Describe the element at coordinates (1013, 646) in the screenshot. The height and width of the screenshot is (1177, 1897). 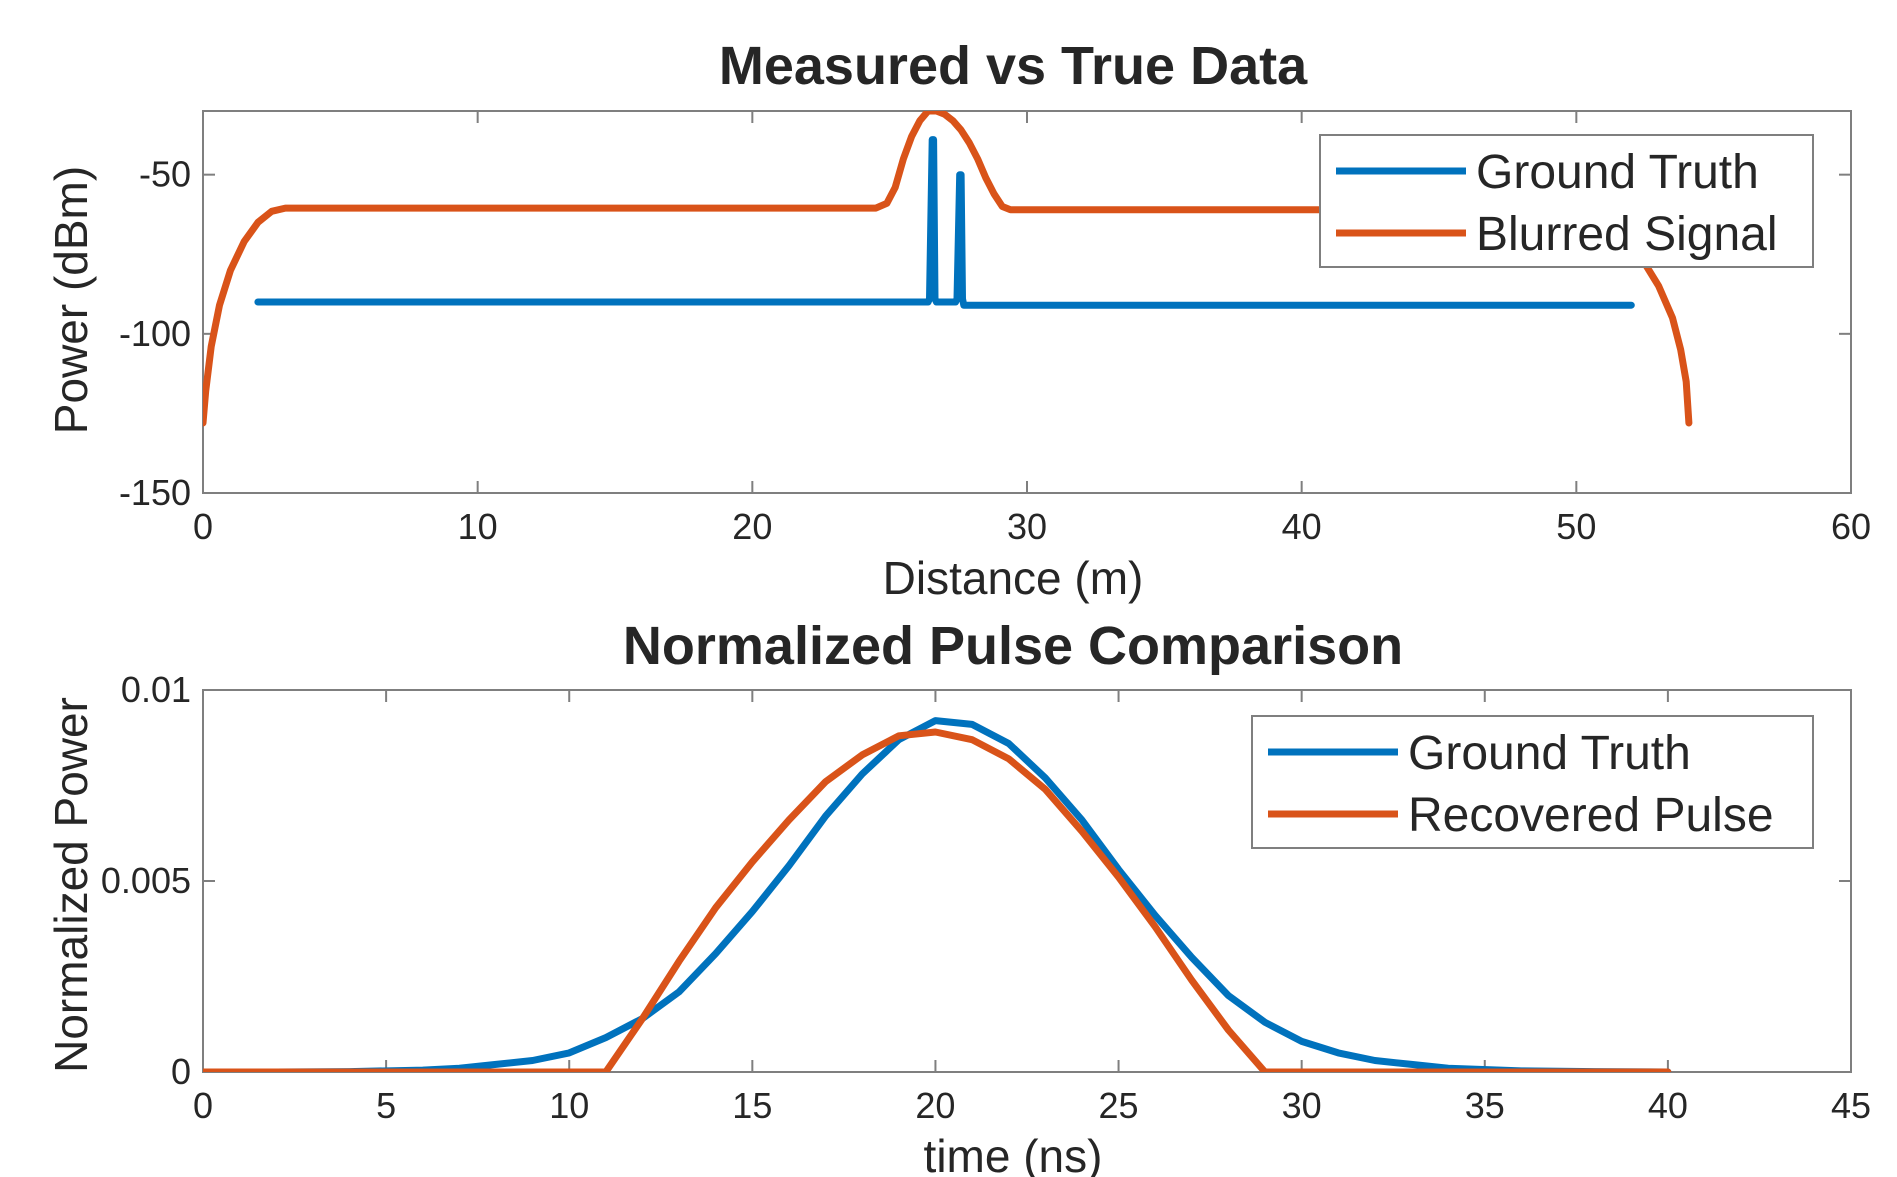
I see `chart-2-title: Normalized Pulse Comparison` at that location.